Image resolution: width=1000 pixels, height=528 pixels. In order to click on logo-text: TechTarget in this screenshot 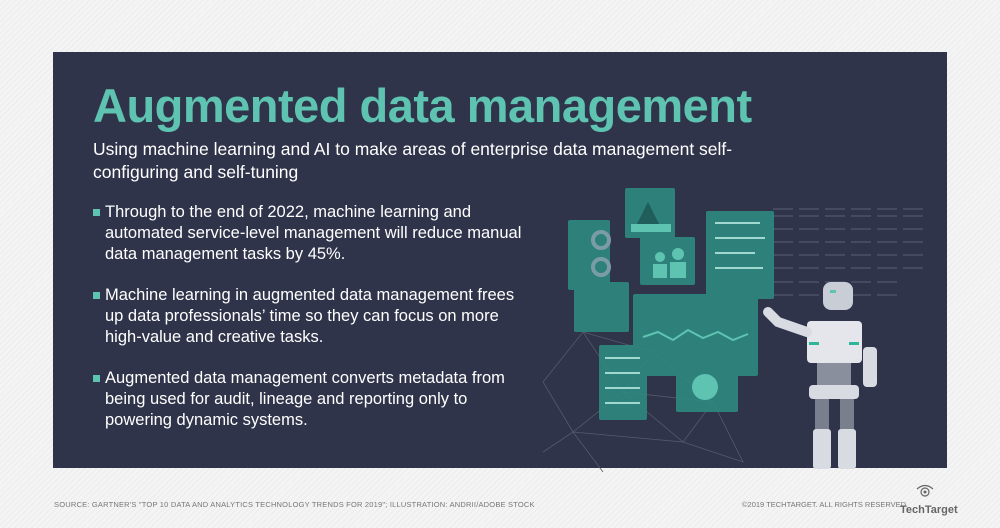, I will do `click(929, 510)`.